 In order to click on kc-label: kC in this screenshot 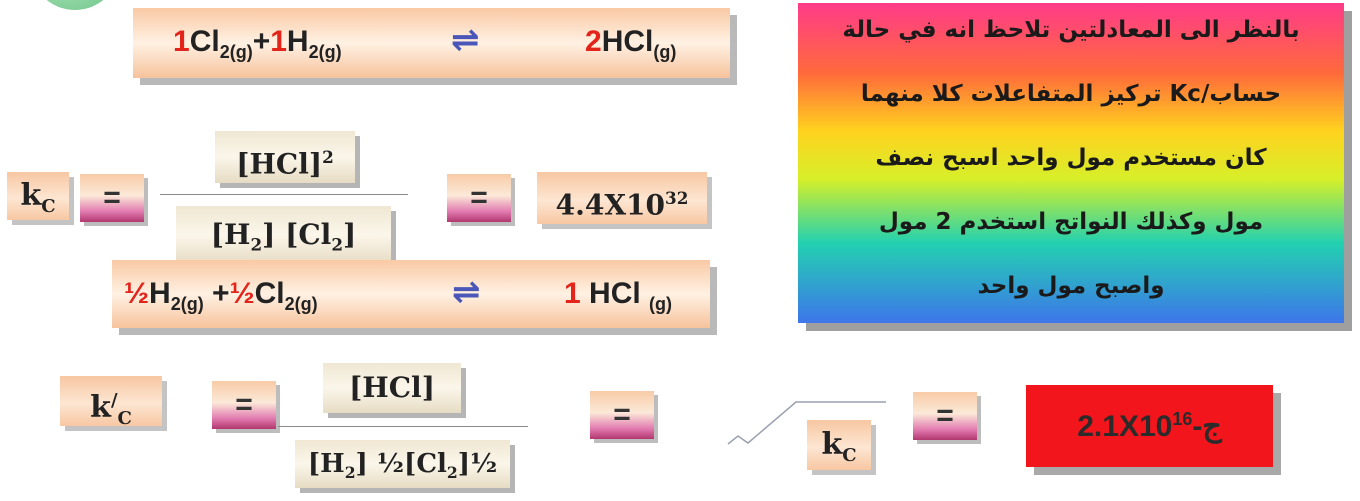, I will do `click(38, 196)`.